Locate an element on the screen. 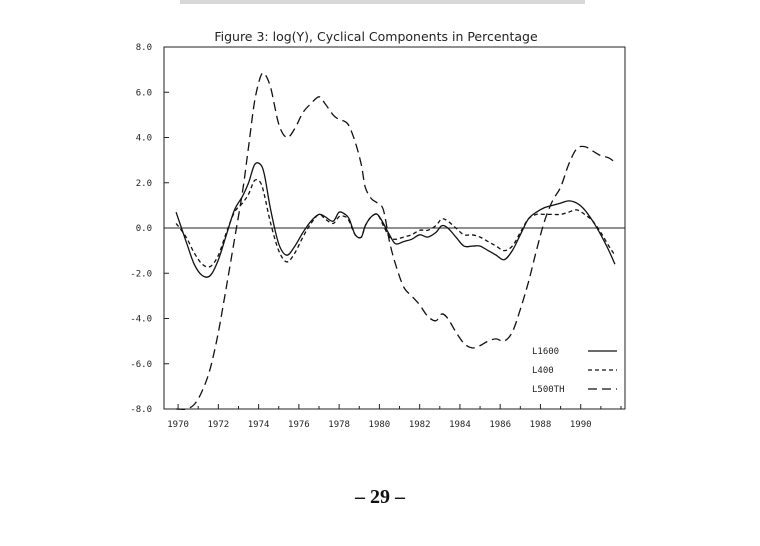 The image size is (760, 546). legend: L1600 L400 L500TH is located at coordinates (574, 371).